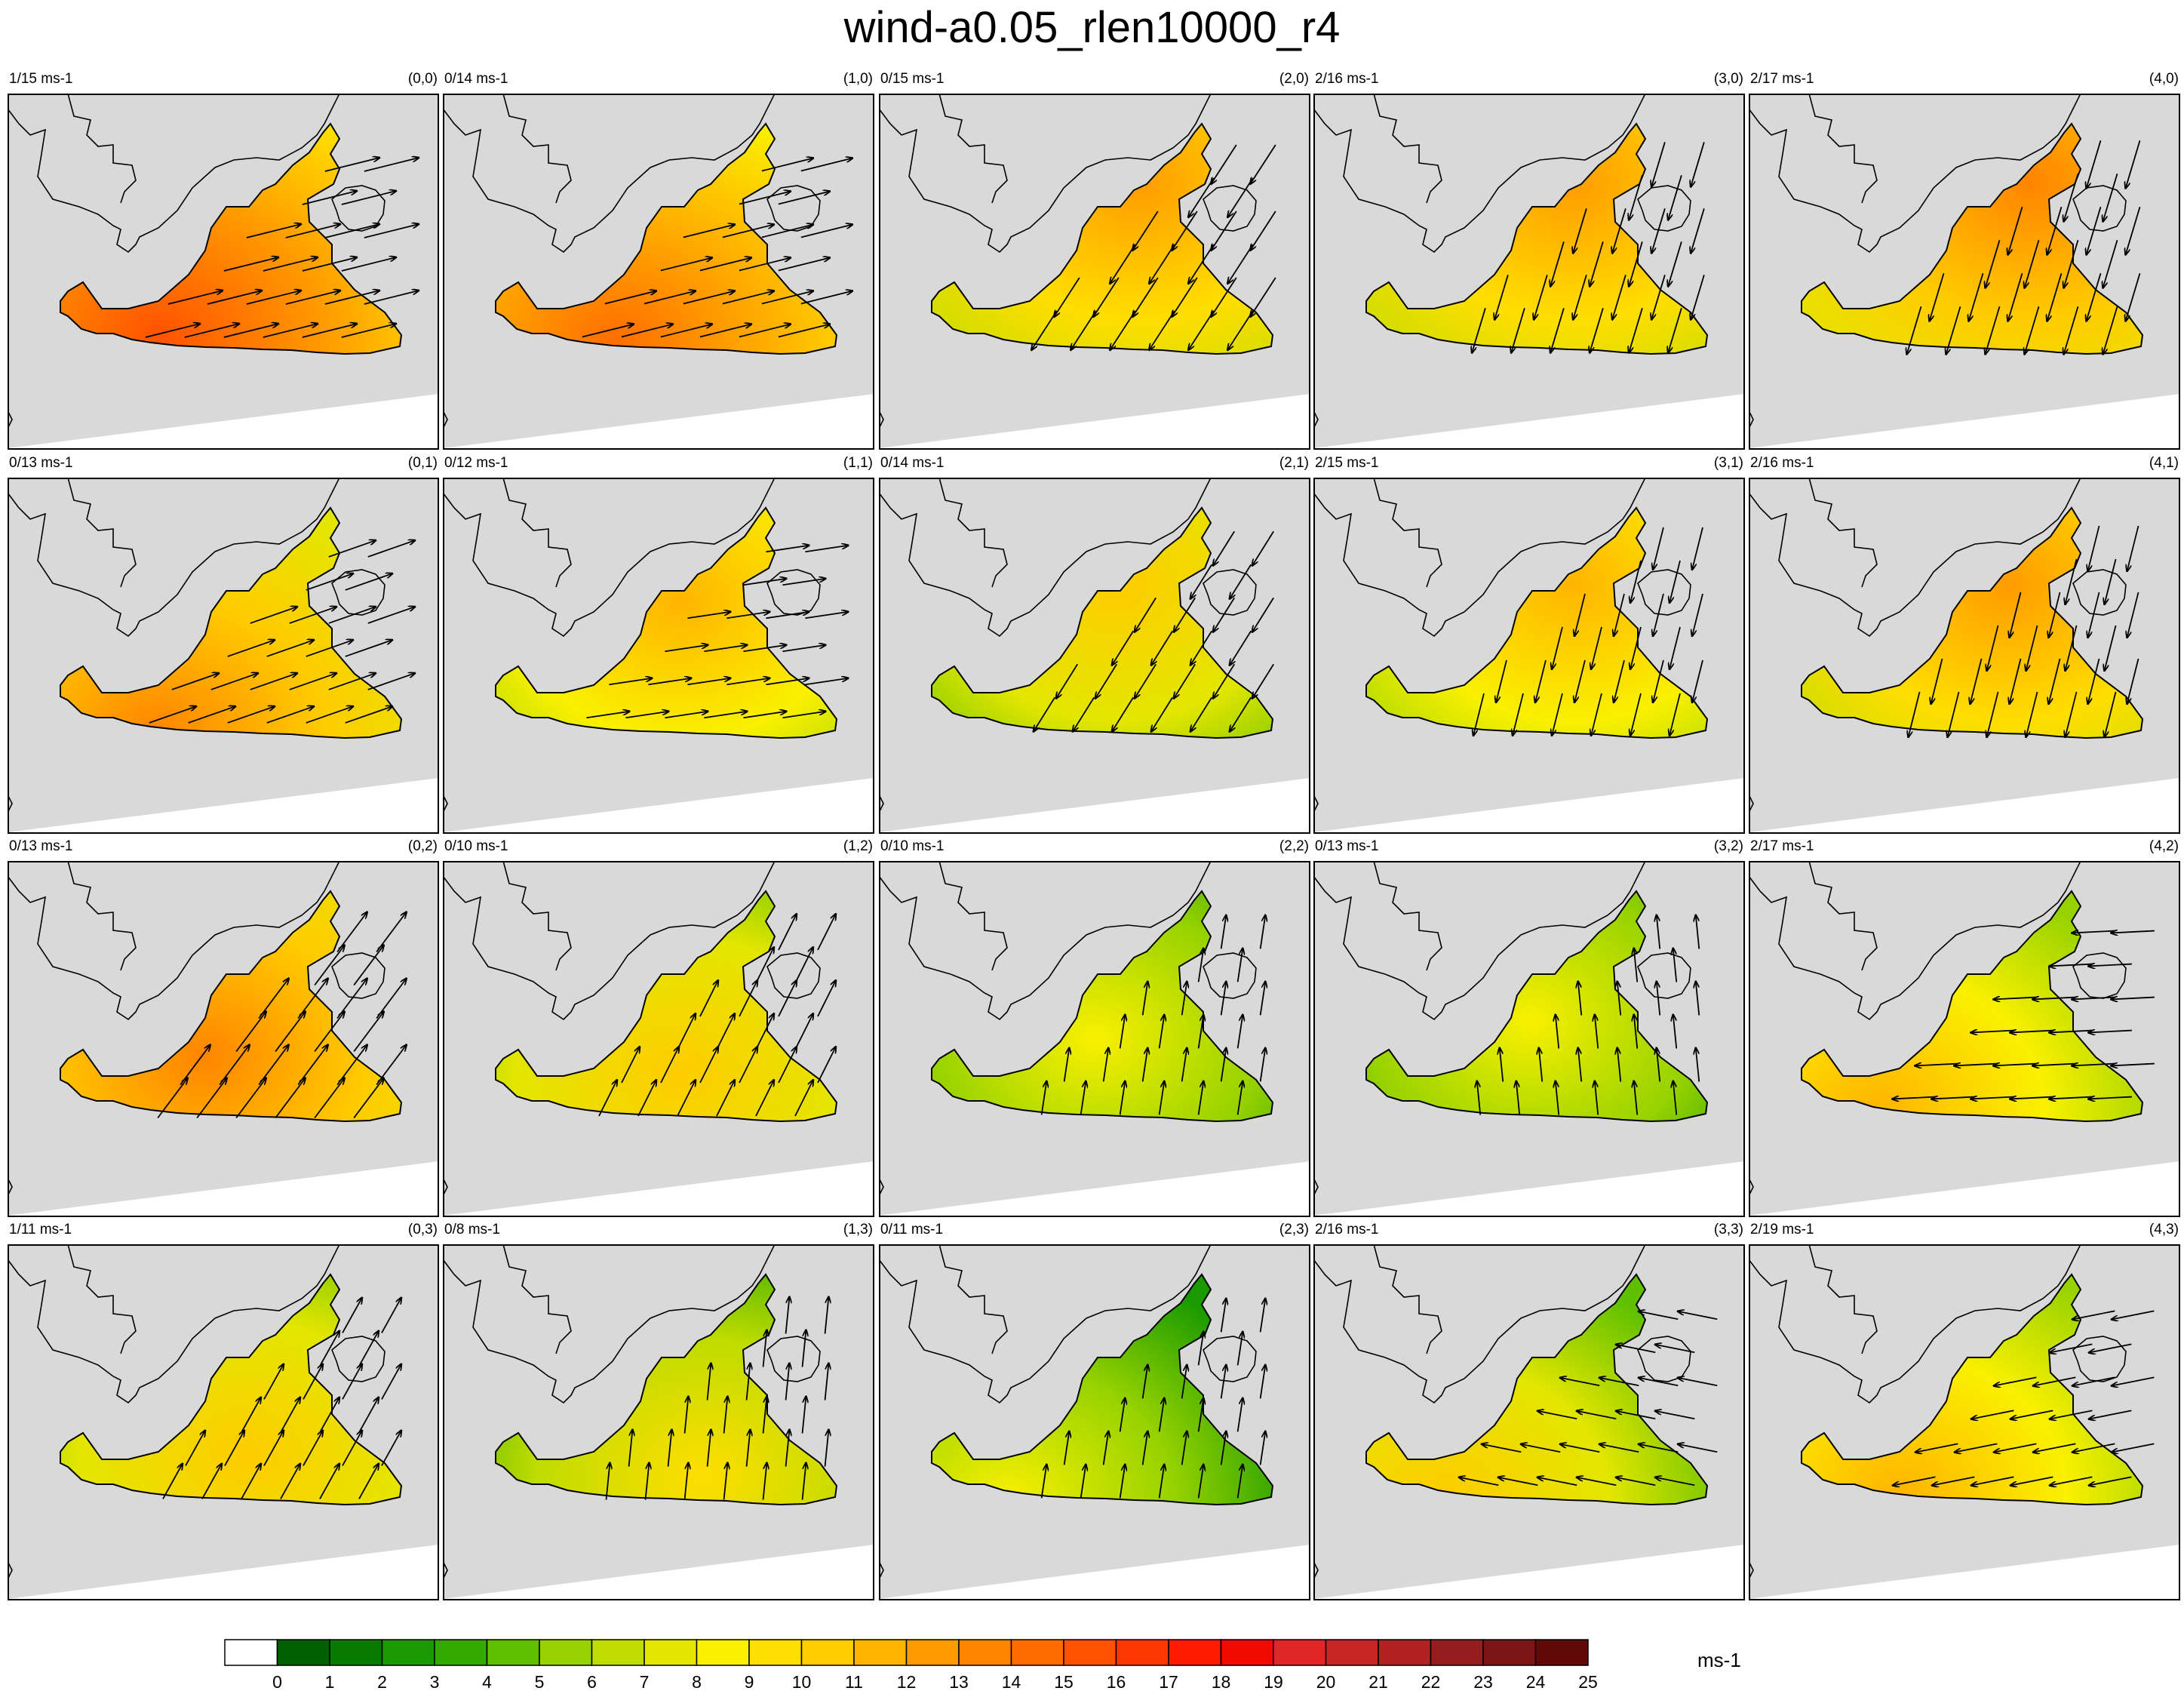  What do you see at coordinates (1273, 1682) in the screenshot?
I see `colorbar-tick-label: 19` at bounding box center [1273, 1682].